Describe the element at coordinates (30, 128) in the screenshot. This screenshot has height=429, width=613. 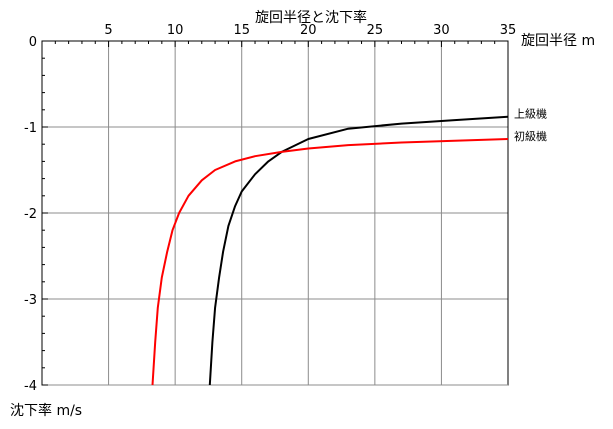
I see `y-tick-label: -1` at that location.